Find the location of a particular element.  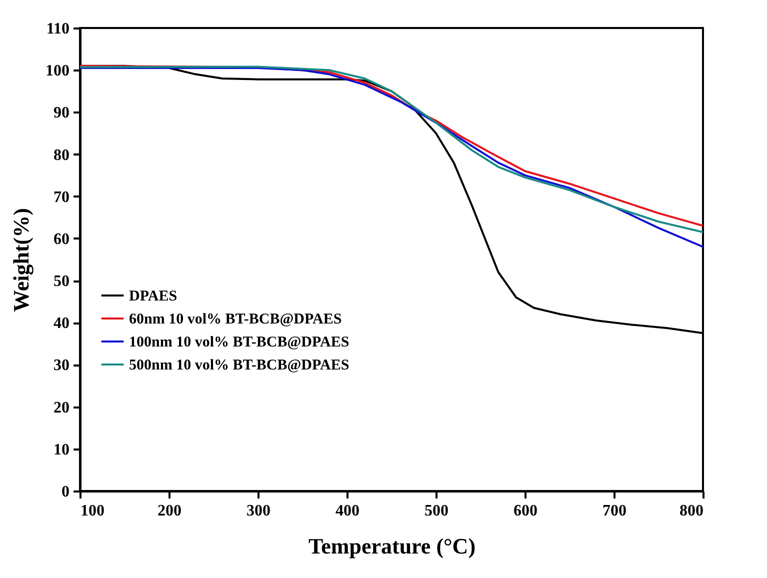

y-tick-label: 30 is located at coordinates (62, 365).